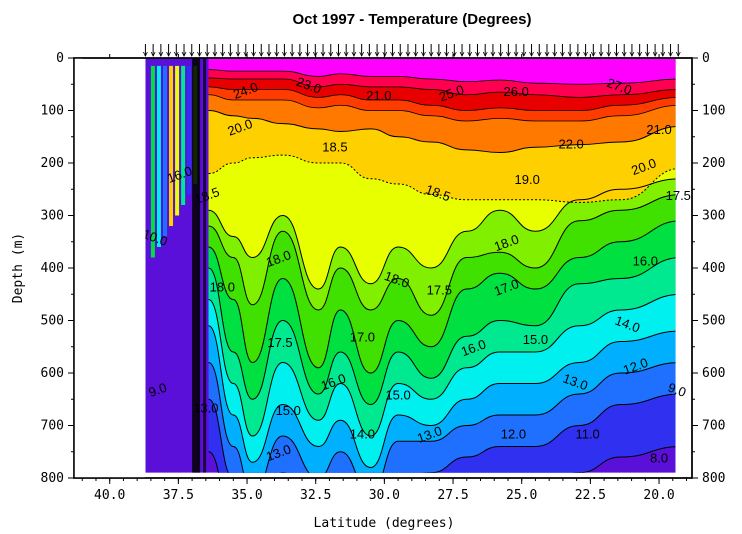 This screenshot has height=534, width=742. Describe the element at coordinates (52, 321) in the screenshot. I see `y-tick-label: 500` at that location.